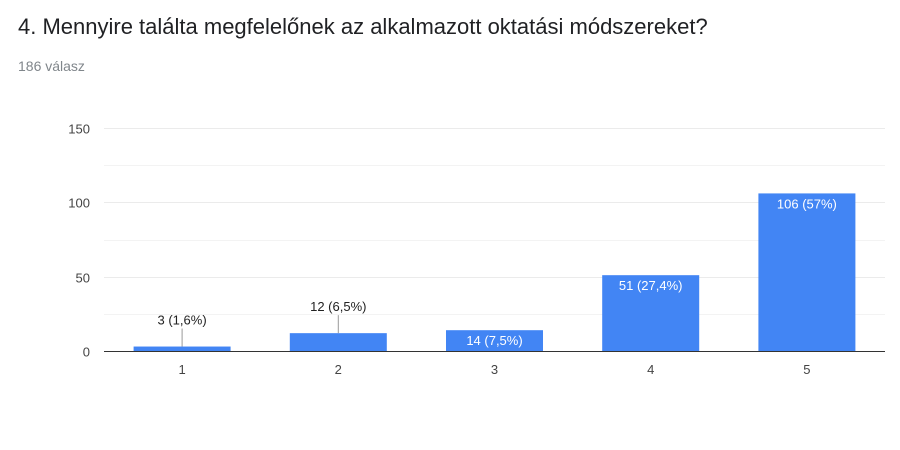 The height and width of the screenshot is (450, 900). I want to click on data-label: 12 (6,5%), so click(338, 306).